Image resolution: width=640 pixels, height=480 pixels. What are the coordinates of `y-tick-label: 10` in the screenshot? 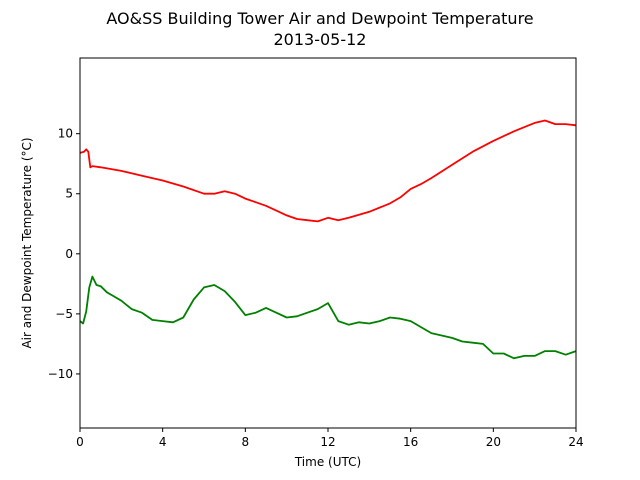 It's located at (65, 134).